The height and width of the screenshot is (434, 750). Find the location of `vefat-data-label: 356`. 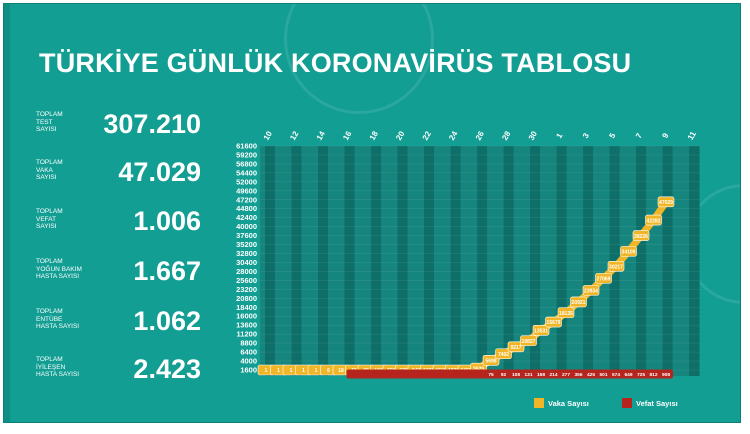

vefat-data-label: 356 is located at coordinates (578, 375).